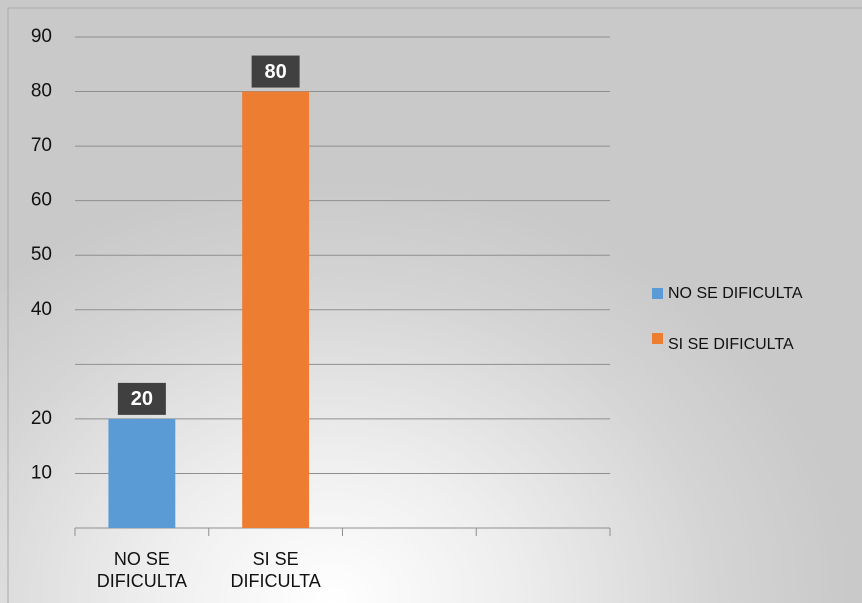 Image resolution: width=862 pixels, height=603 pixels. Describe the element at coordinates (142, 570) in the screenshot. I see `x-tick-label: NO SE DIFICULTA` at that location.